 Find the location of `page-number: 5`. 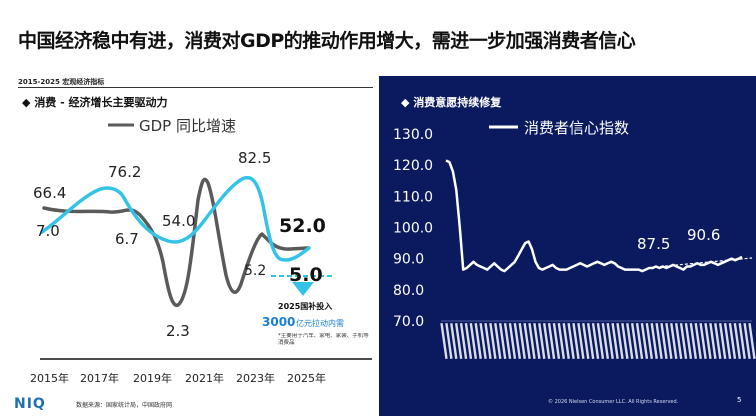

page-number: 5 is located at coordinates (739, 400).